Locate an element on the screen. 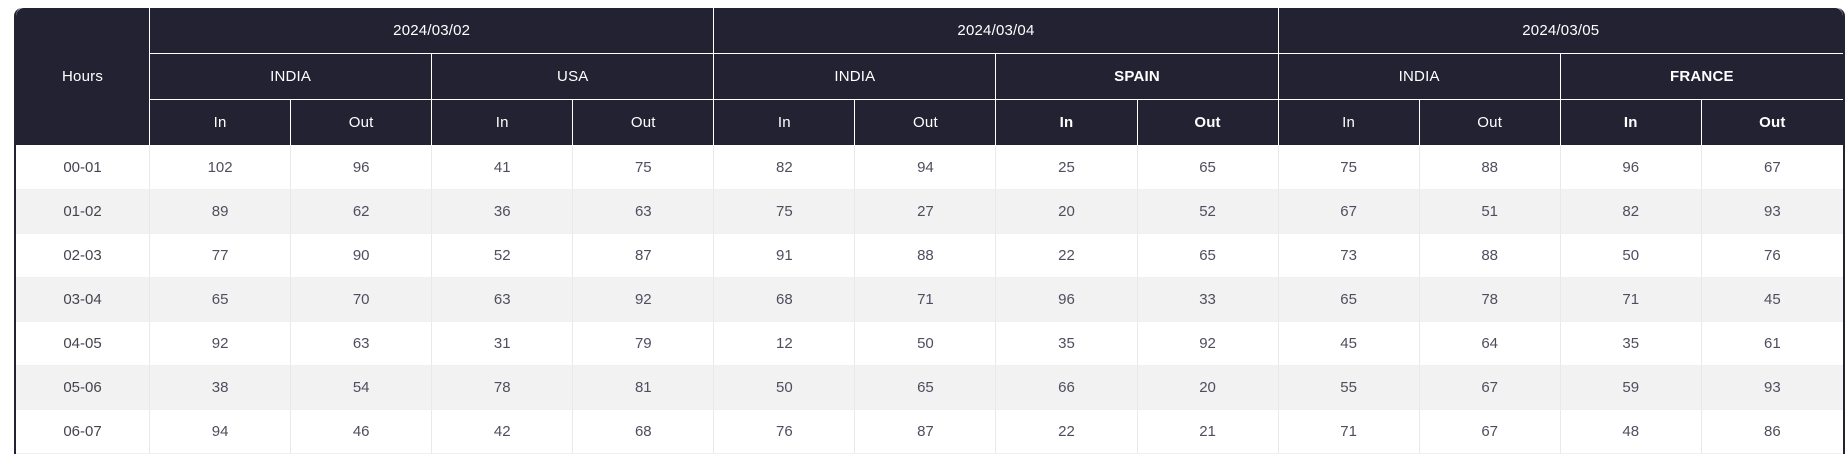 This screenshot has height=454, width=1846. hours-cell: 06-07 is located at coordinates (83, 432).